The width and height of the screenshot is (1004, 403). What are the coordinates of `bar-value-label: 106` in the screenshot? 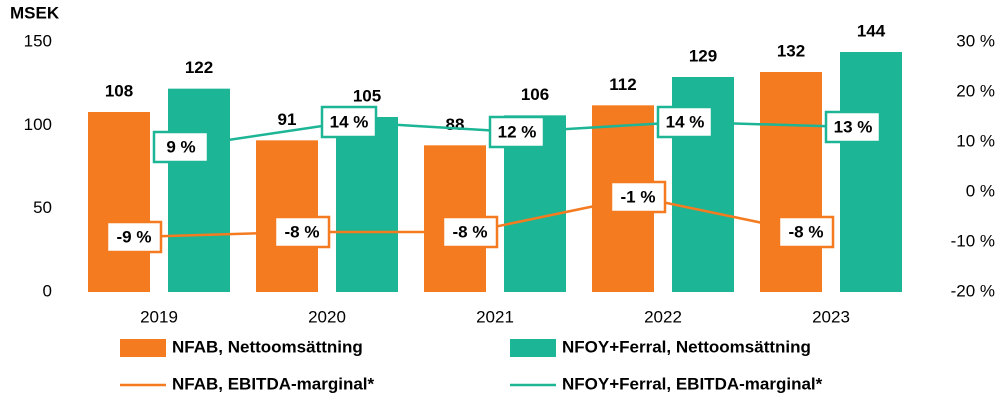 It's located at (535, 94).